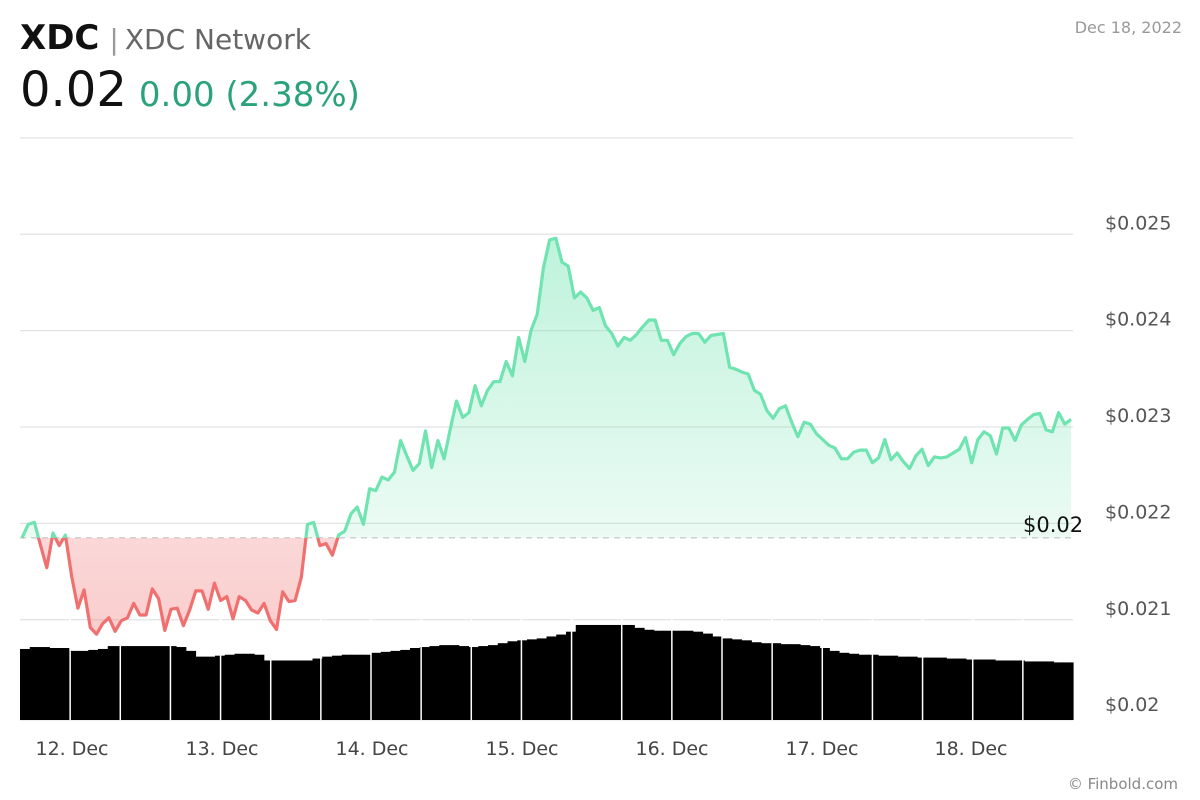 This screenshot has width=1200, height=800. Describe the element at coordinates (546, 586) in the screenshot. I see `area-below-baseline` at that location.